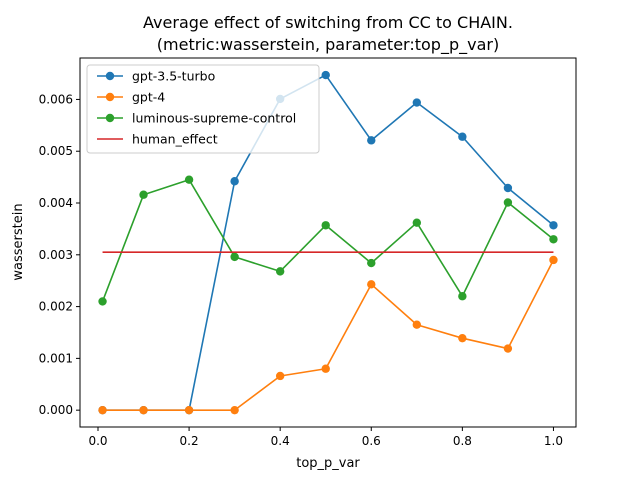 The width and height of the screenshot is (640, 480). I want to click on x-tick-label: 1.0, so click(553, 441).